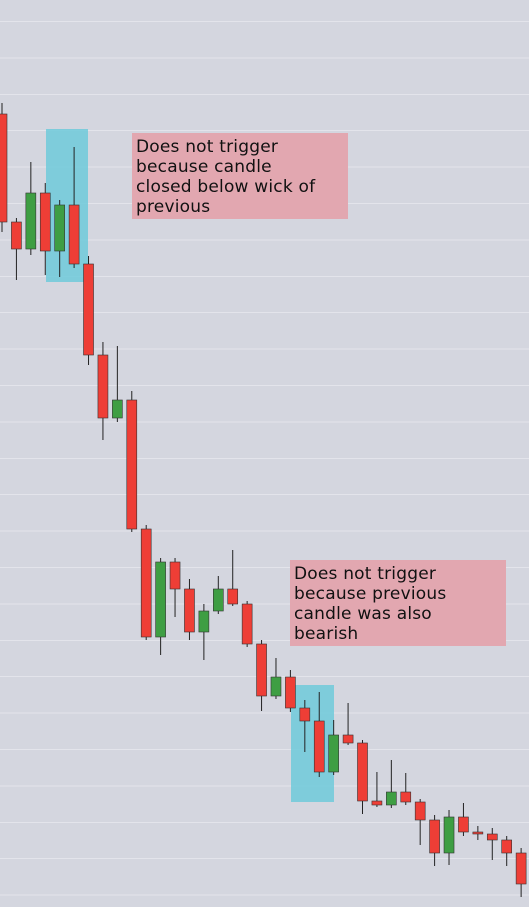  What do you see at coordinates (226, 187) in the screenshot?
I see `annotation-line: closed below wick of` at bounding box center [226, 187].